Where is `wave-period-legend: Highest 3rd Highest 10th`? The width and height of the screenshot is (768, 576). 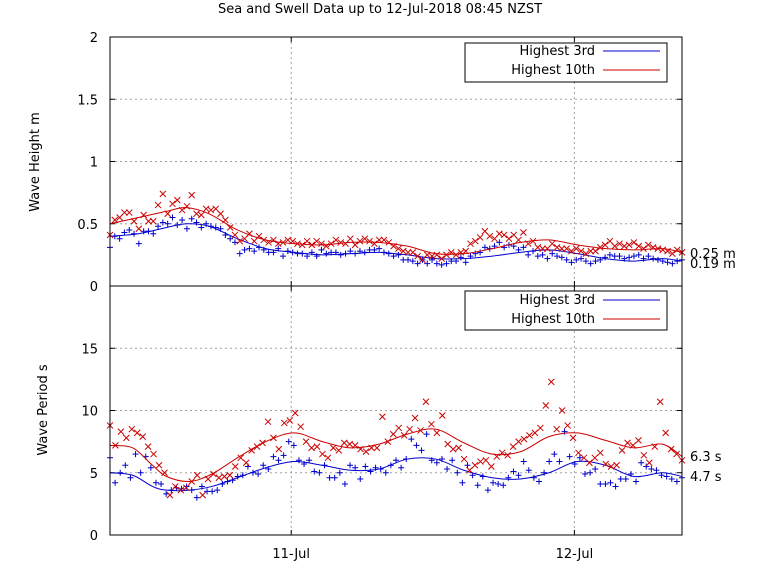
wave-period-legend: Highest 3rd Highest 10th is located at coordinates (566, 310).